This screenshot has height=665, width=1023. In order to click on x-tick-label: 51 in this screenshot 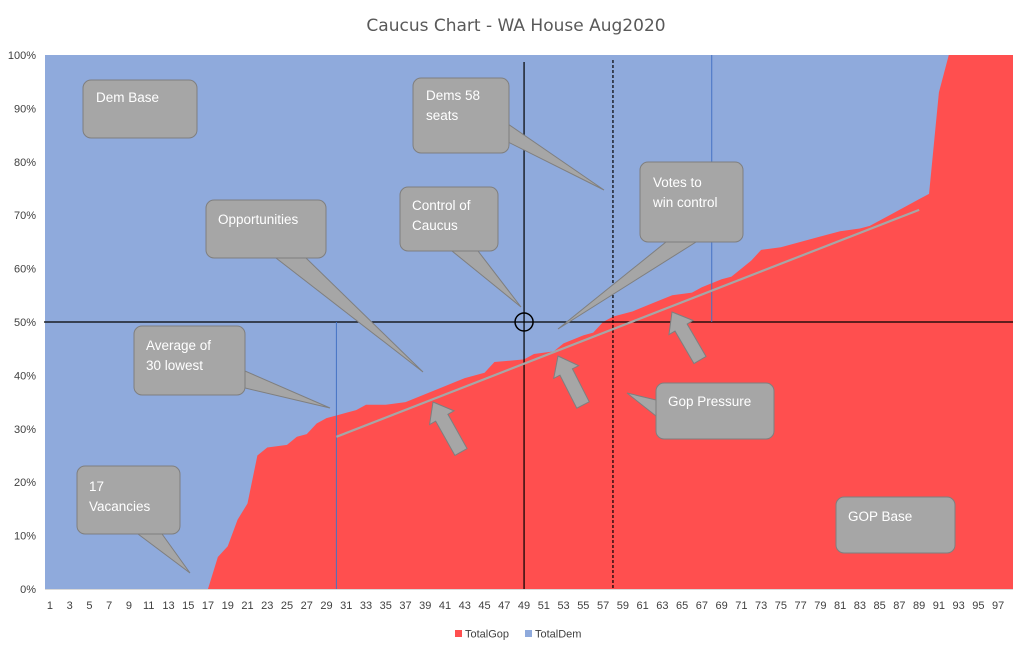, I will do `click(544, 606)`.